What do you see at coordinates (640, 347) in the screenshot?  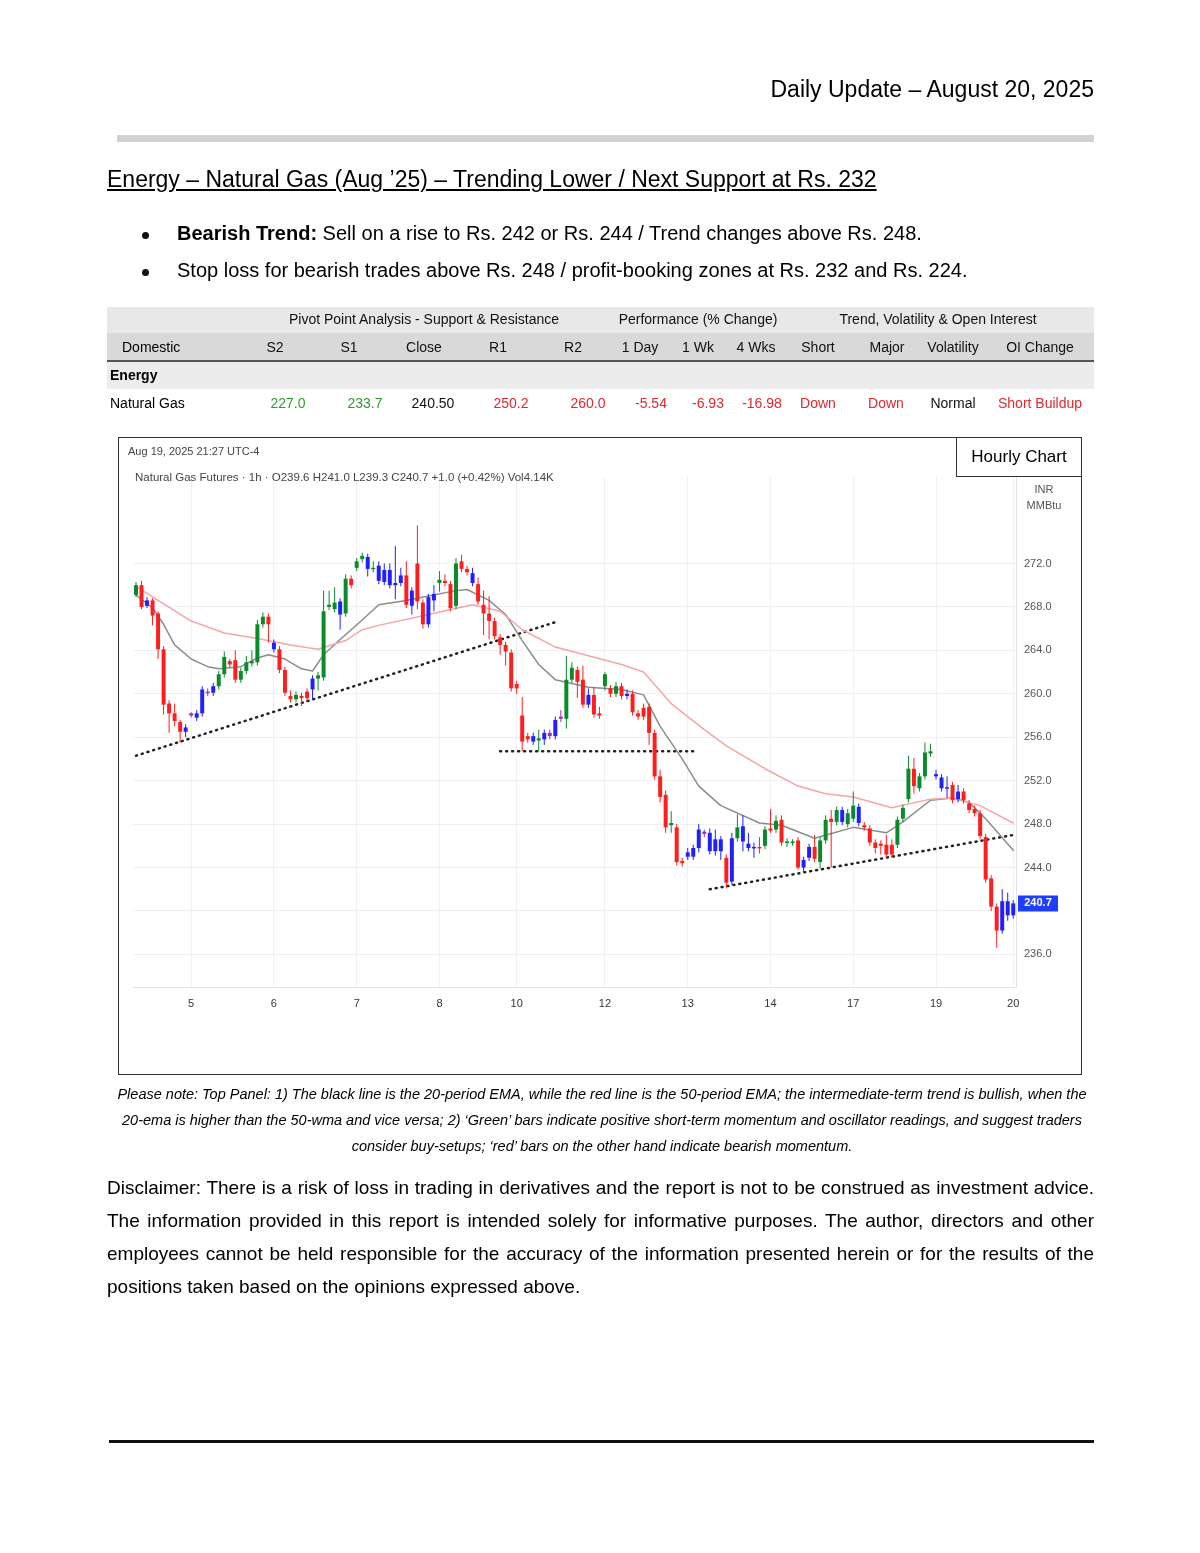 I see `text: 1 Day` at bounding box center [640, 347].